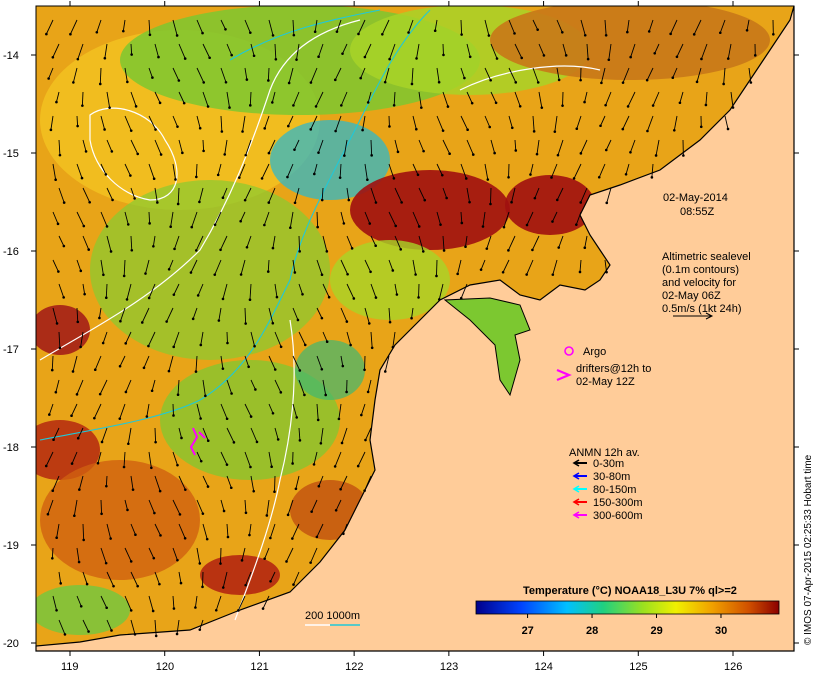  What do you see at coordinates (699, 283) in the screenshot?
I see `svg-text: and velocity for` at bounding box center [699, 283].